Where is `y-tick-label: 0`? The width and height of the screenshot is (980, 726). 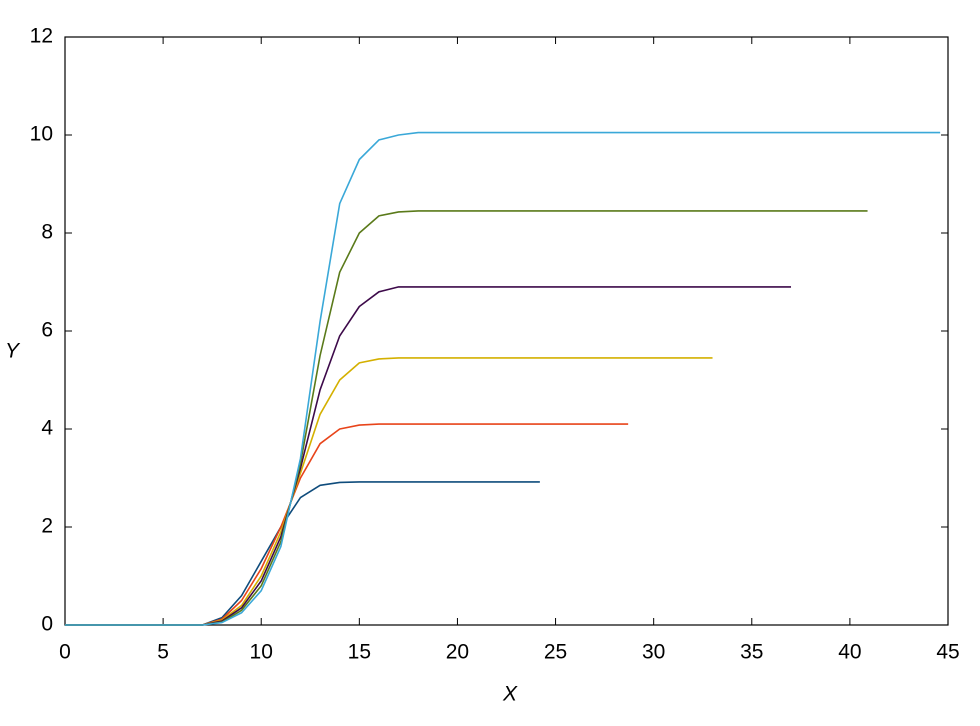
y-tick-label: 0 is located at coordinates (47, 624).